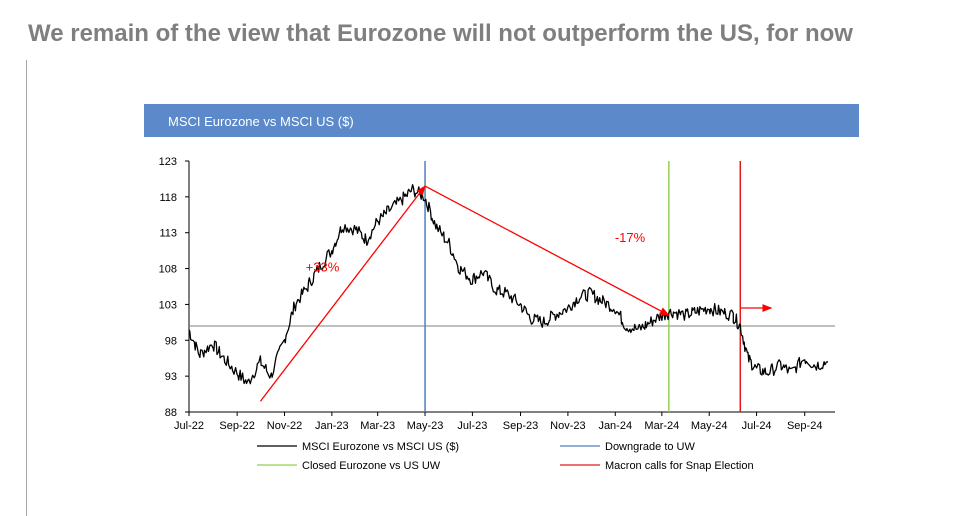 This screenshot has height=516, width=964. I want to click on x-tick-label: Nov-22, so click(284, 426).